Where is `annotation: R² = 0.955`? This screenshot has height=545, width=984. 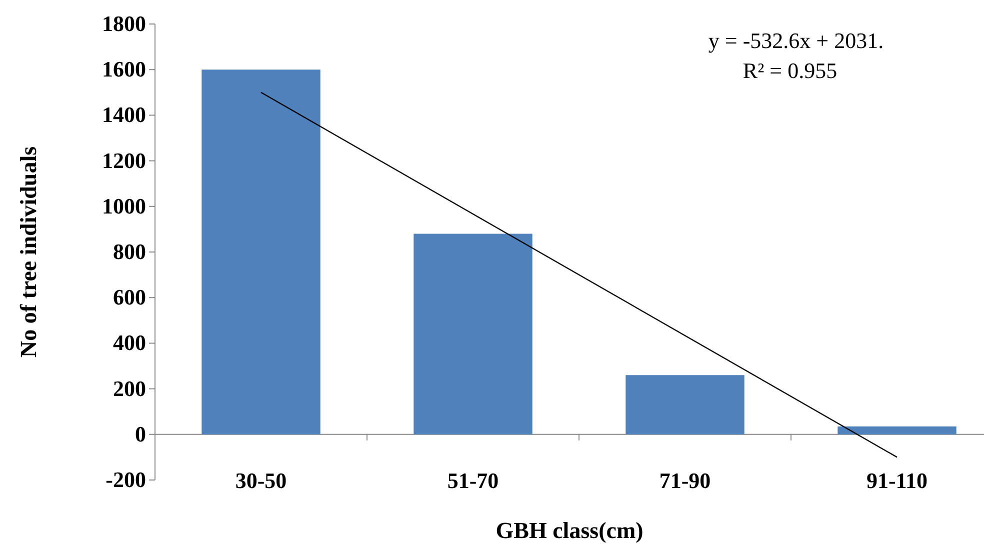
annotation: R² = 0.955 is located at coordinates (790, 70).